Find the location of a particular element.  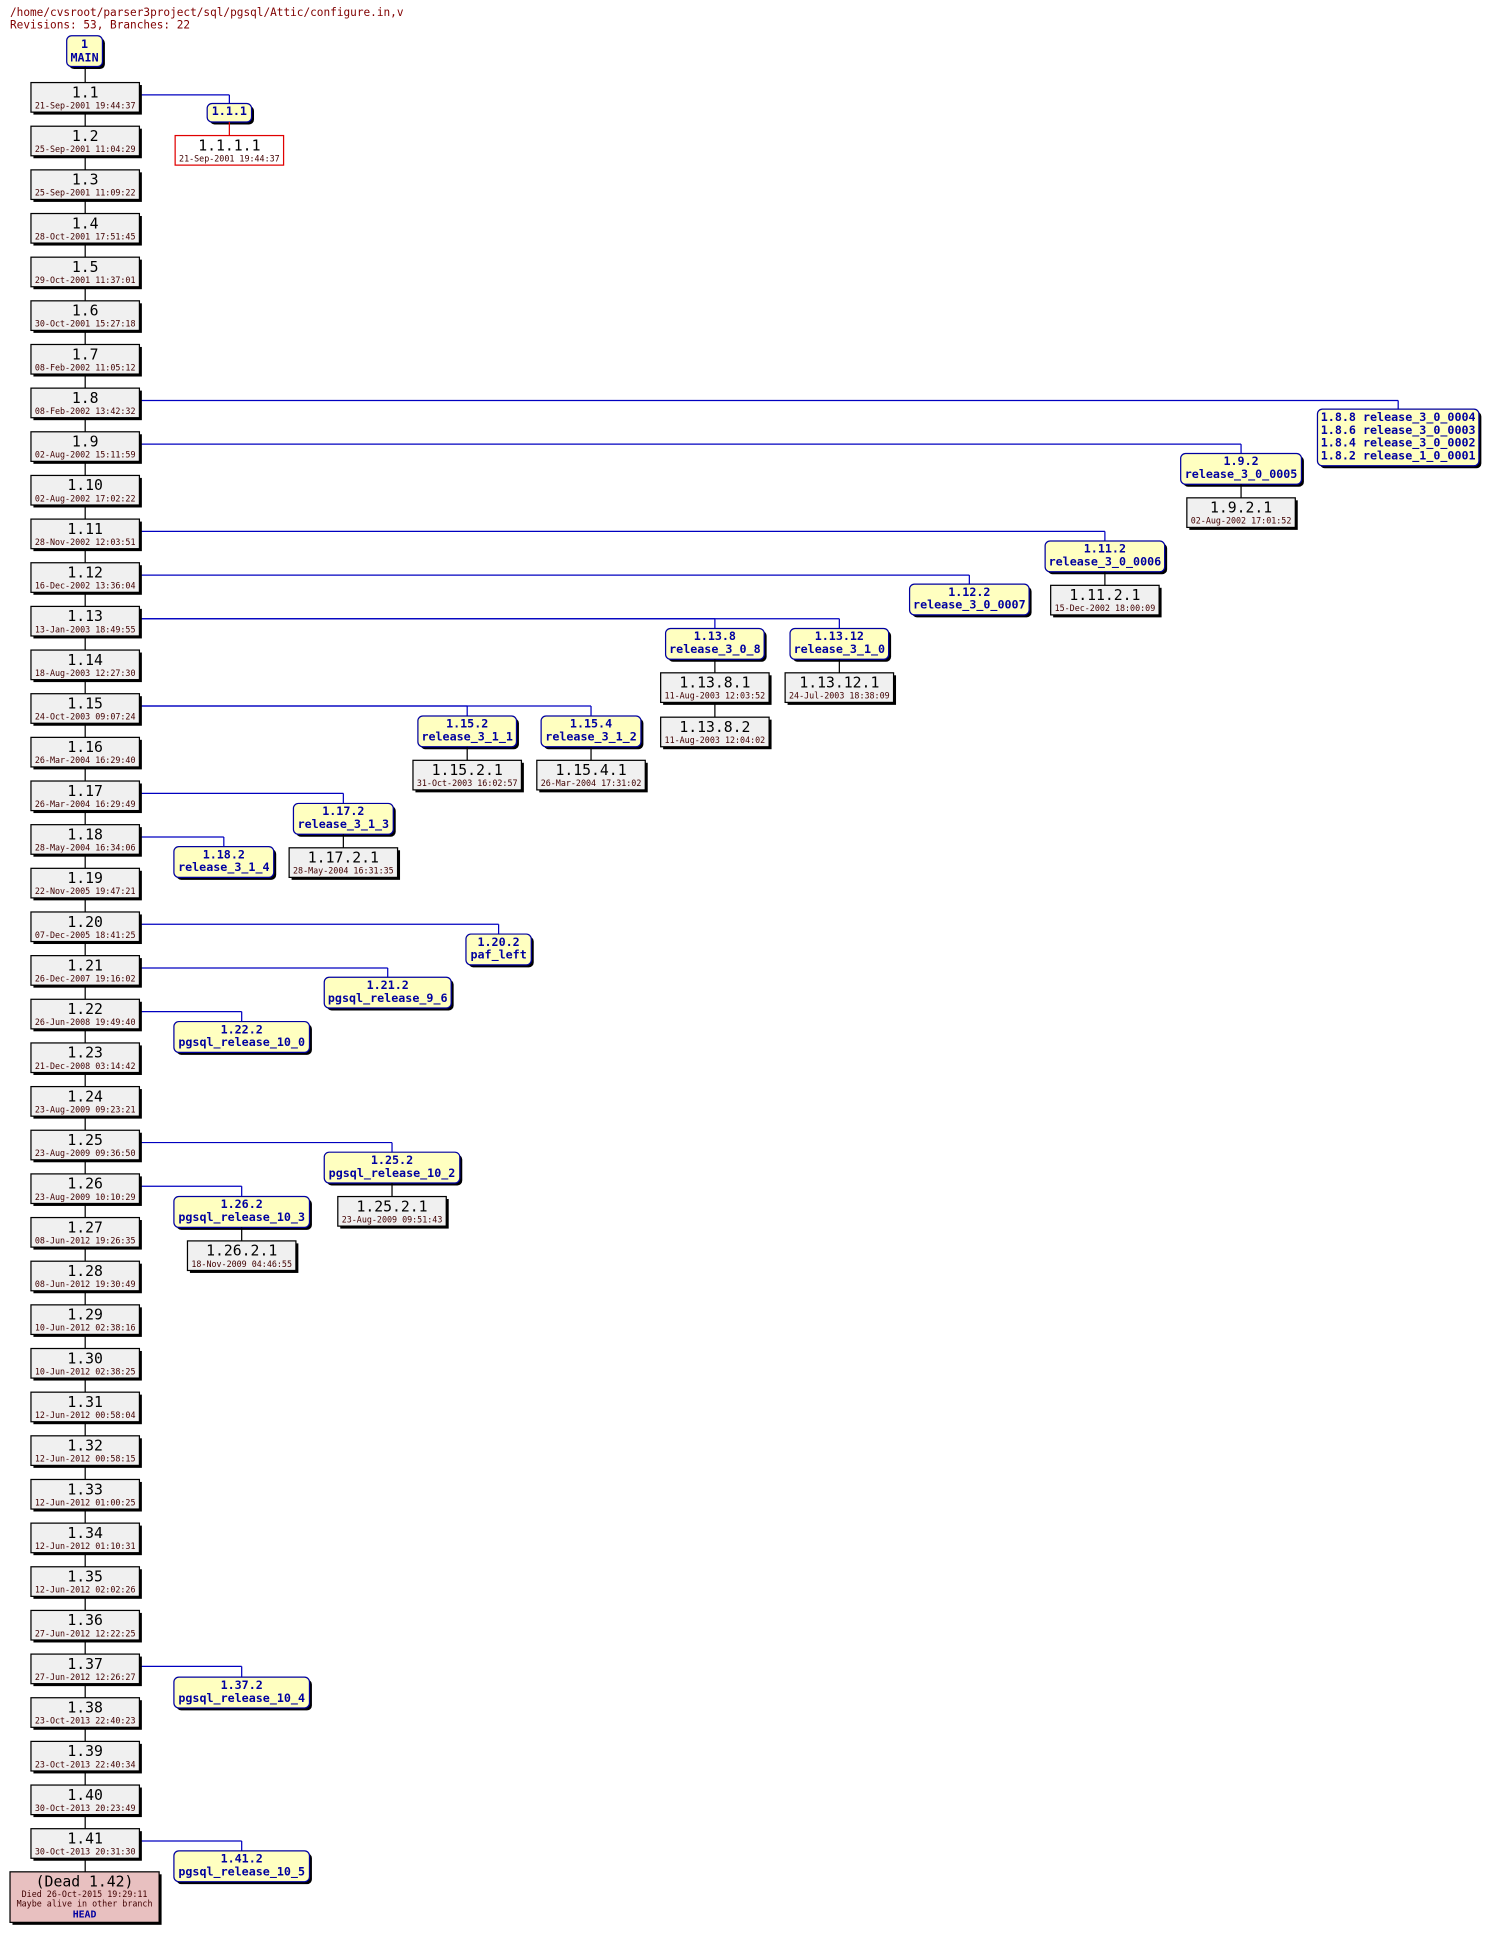

branch-rev: 1.37.2 is located at coordinates (242, 1685).